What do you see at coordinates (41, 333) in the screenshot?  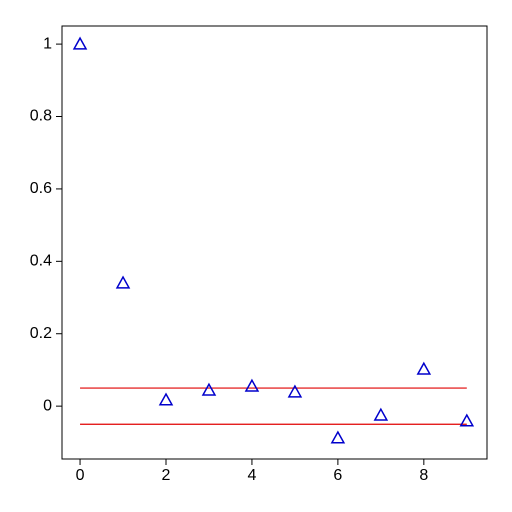 I see `y-tick-label: 0.2` at bounding box center [41, 333].